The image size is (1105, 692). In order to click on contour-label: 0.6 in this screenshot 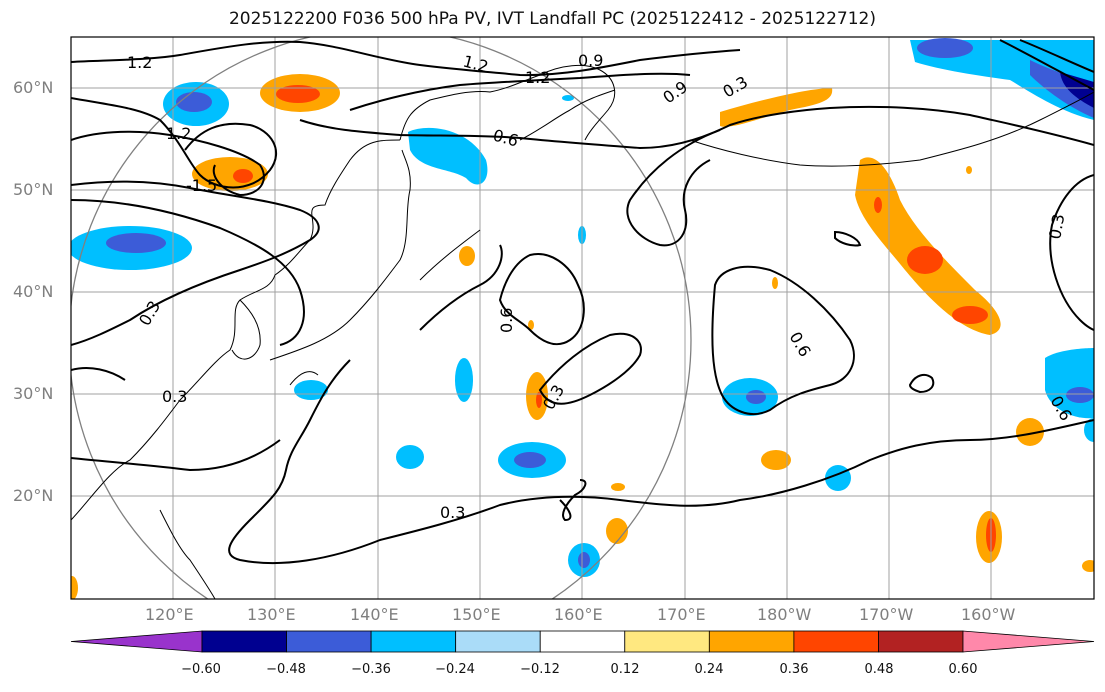, I will do `click(506, 320)`.